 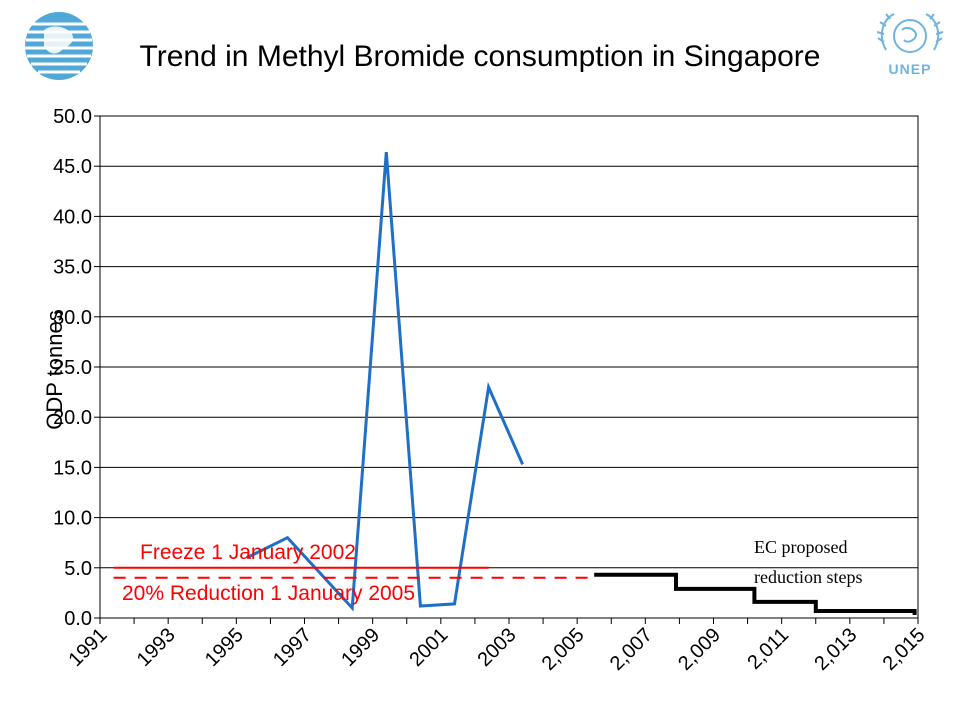 I want to click on x-tick-label: 1991, so click(x=88, y=647).